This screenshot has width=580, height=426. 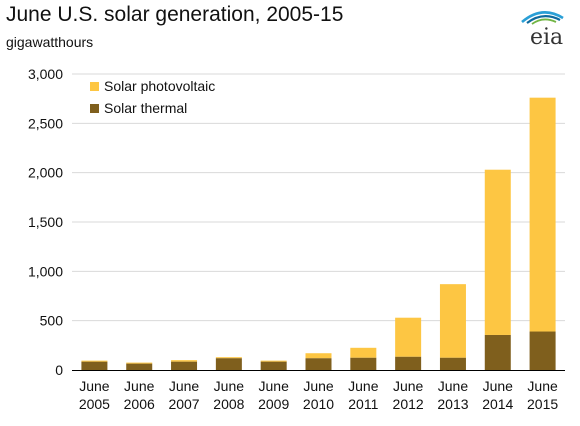 I want to click on x-tick-label-line2: 2014, so click(x=497, y=404).